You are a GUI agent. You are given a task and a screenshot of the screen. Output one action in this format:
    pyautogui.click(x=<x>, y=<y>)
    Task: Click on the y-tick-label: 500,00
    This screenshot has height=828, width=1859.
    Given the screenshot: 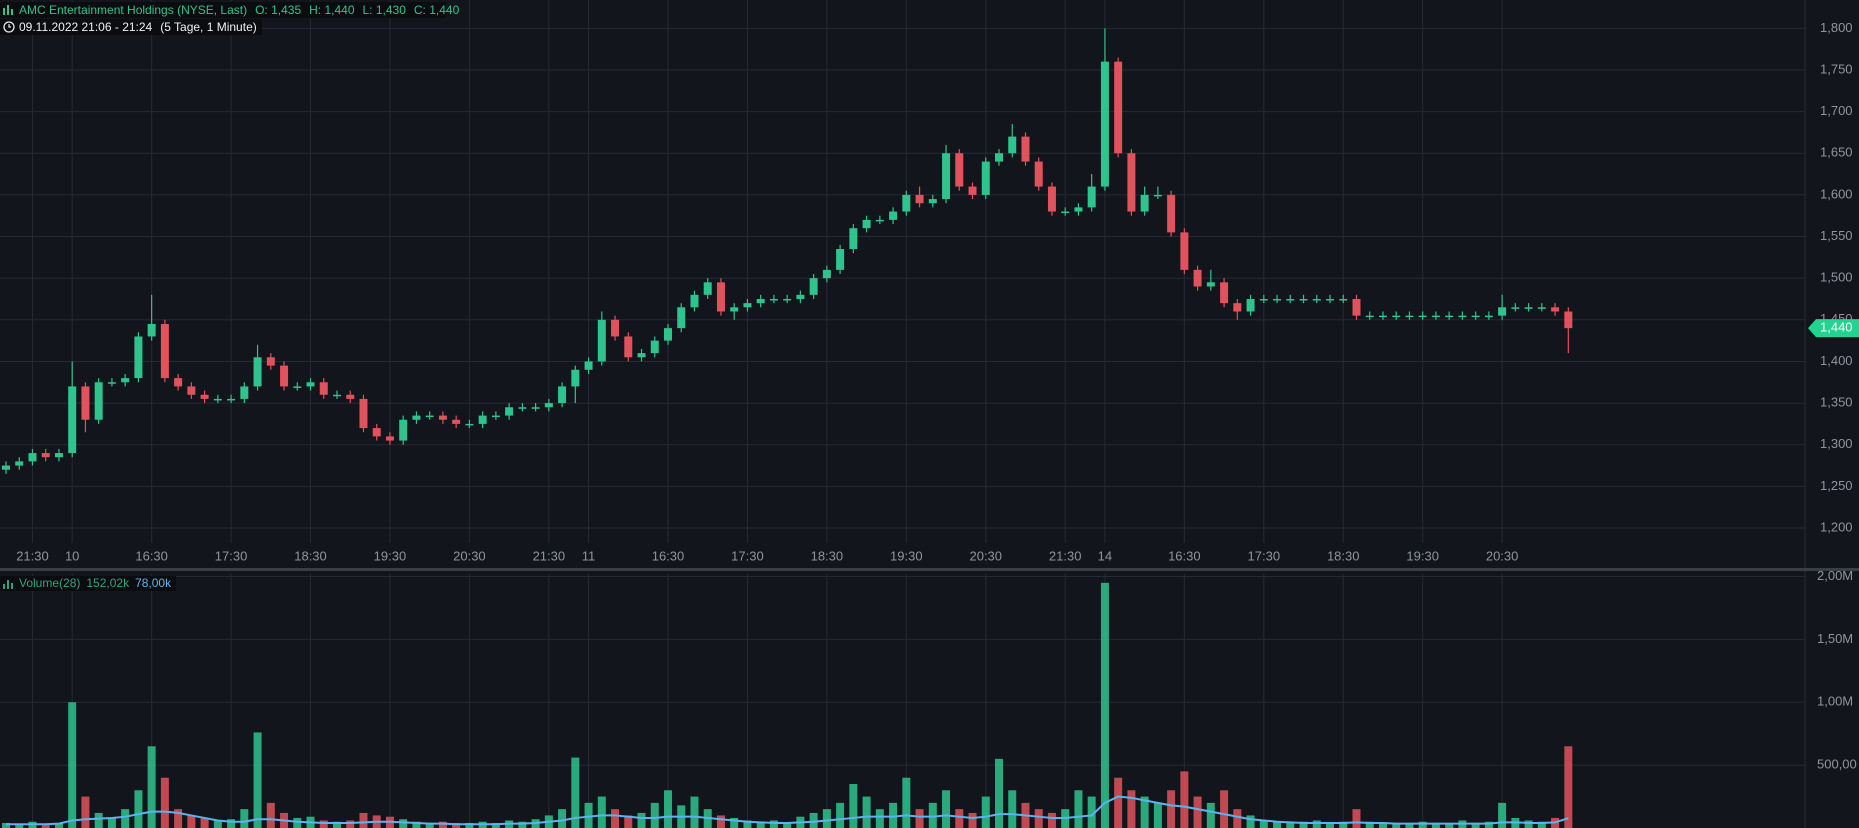 What is the action you would take?
    pyautogui.click(x=1837, y=764)
    